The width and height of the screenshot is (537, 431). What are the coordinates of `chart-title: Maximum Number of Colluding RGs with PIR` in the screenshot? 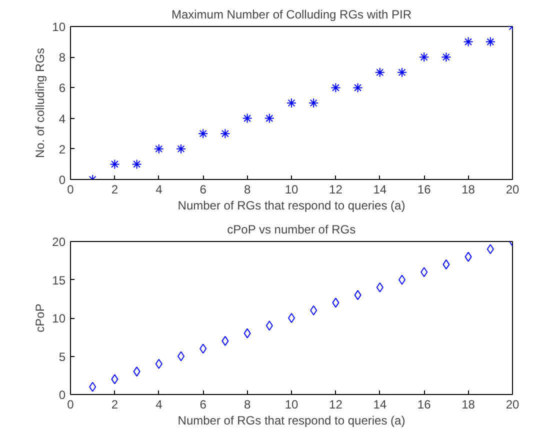 It's located at (291, 15).